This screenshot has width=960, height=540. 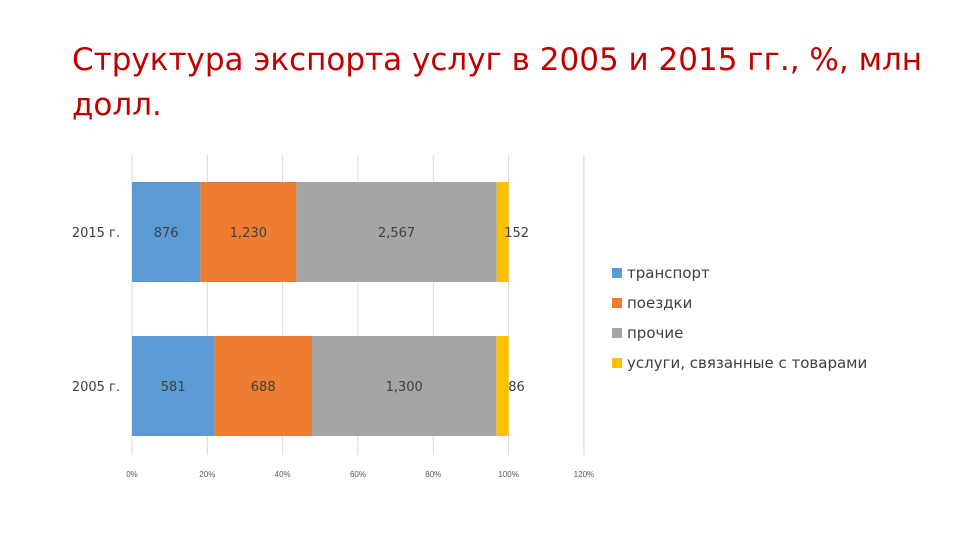 I want to click on data-label: 876, so click(x=166, y=233).